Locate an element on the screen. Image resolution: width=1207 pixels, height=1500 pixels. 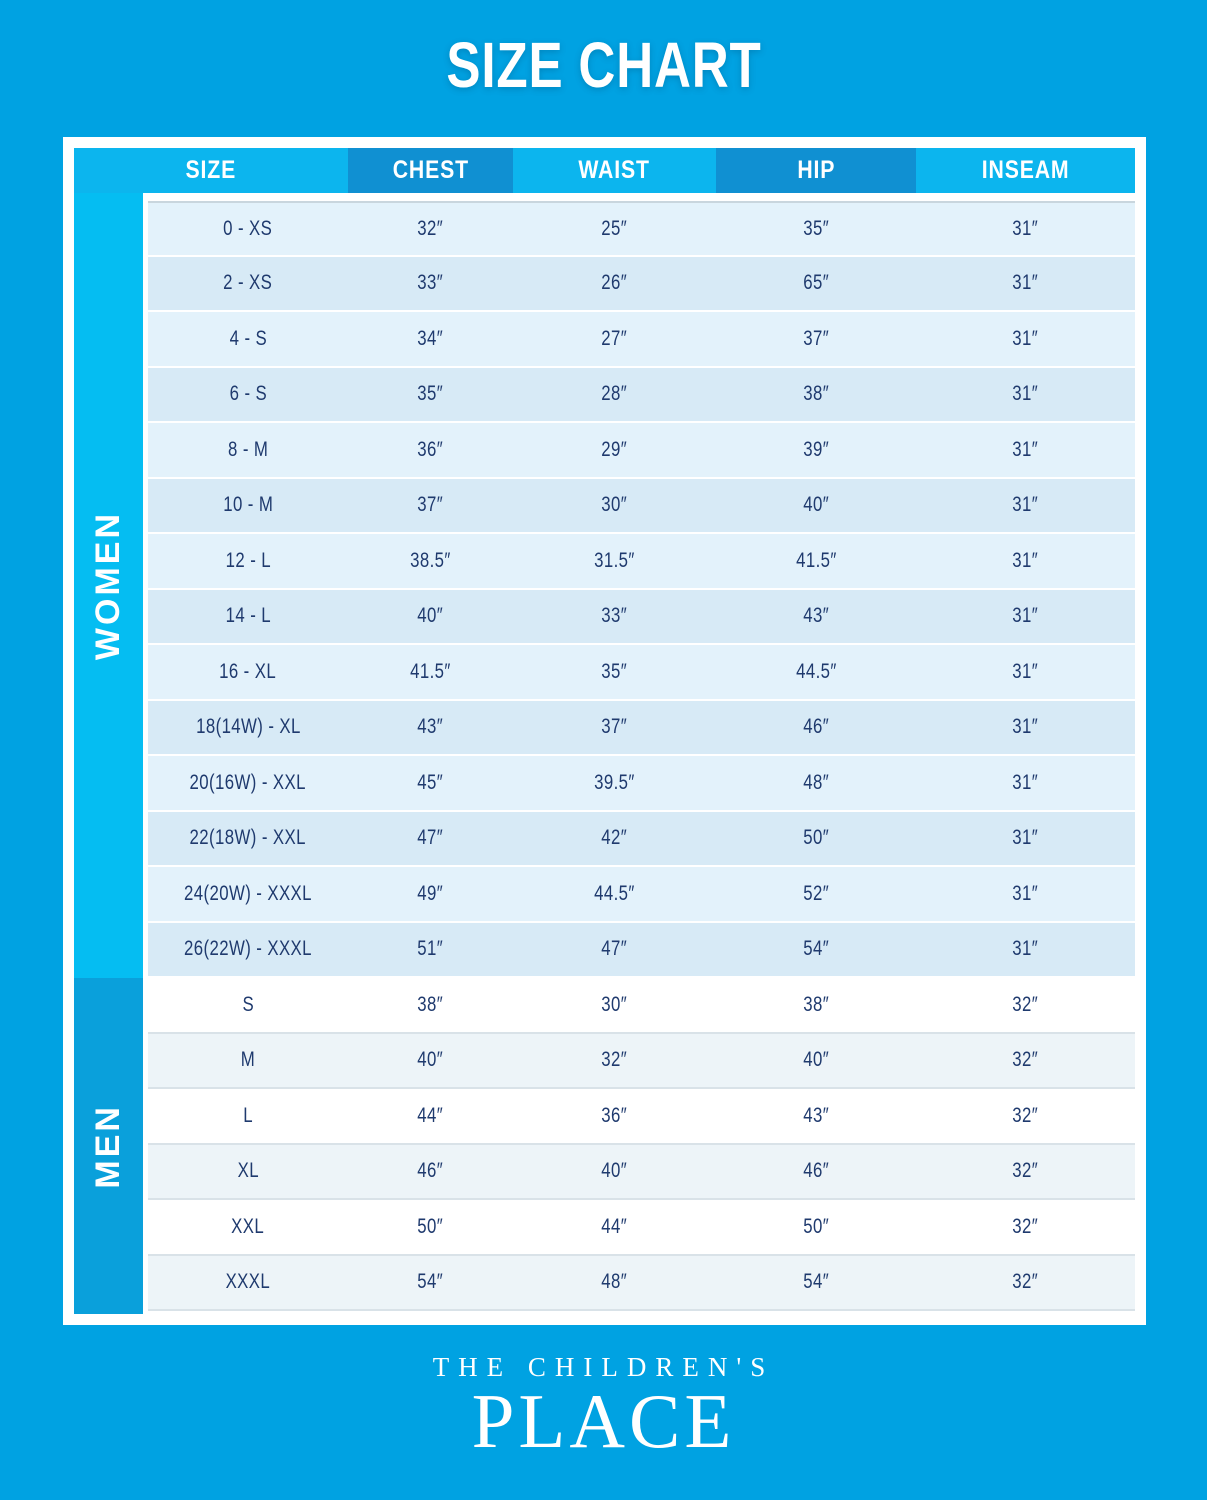
table-row: XL 46″ 40″ 46″ 32″ is located at coordinates (641, 1172).